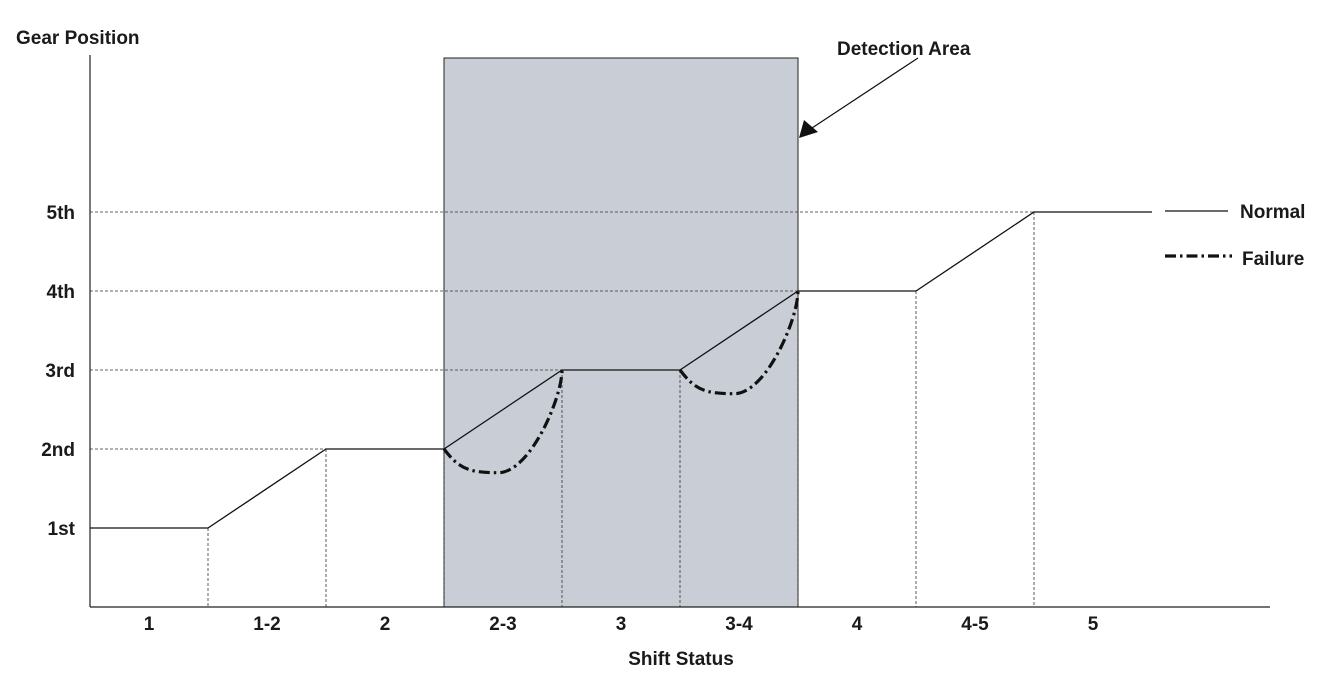 This screenshot has height=684, width=1340. I want to click on x-tick-labels: 1 1-2 2 2-3 3 3-4 4 4-5 5, so click(621, 624).